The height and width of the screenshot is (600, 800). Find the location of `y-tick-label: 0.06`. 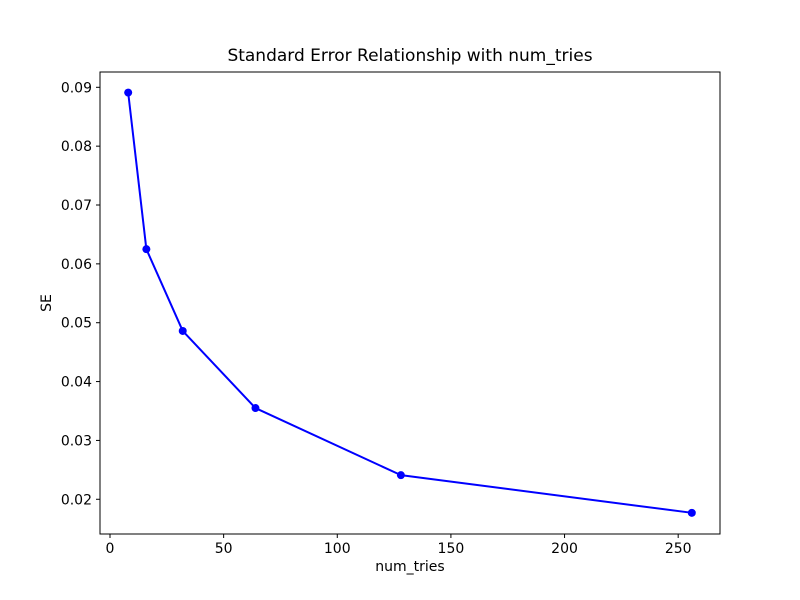

y-tick-label: 0.06 is located at coordinates (76, 265).